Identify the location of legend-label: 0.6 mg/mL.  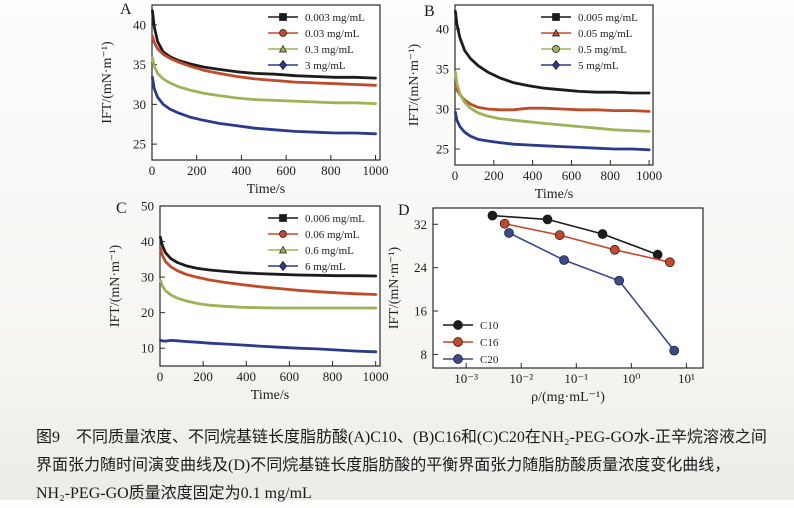
(329, 251).